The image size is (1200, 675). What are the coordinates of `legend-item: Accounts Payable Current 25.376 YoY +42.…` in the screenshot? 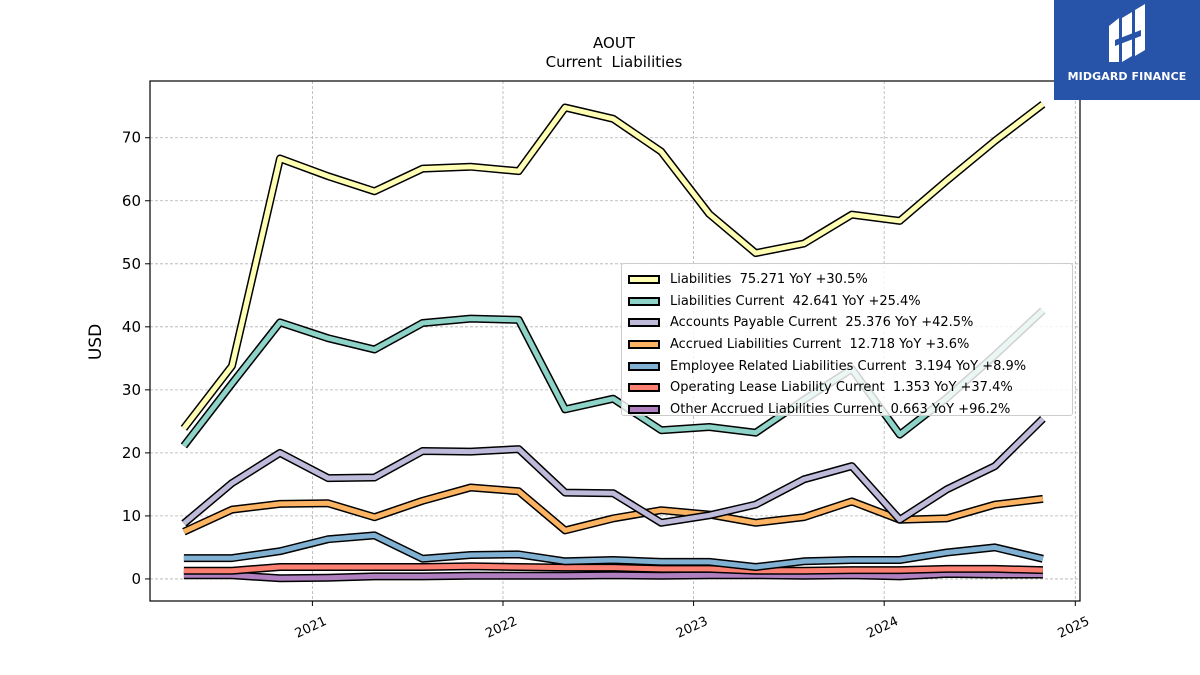 It's located at (850, 323).